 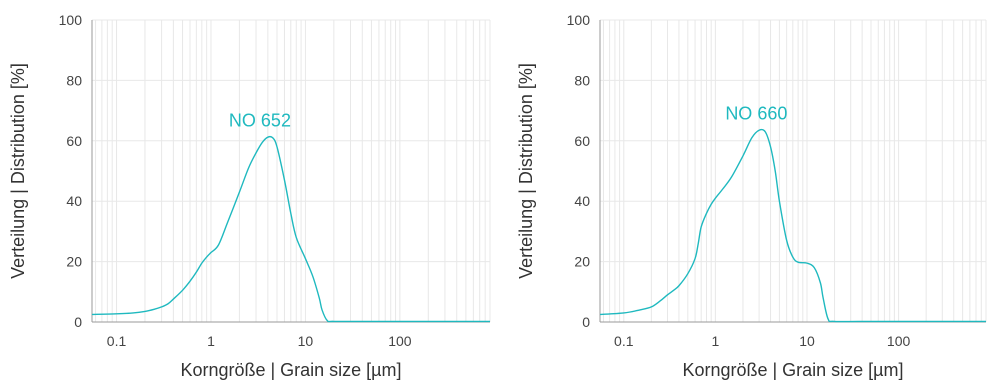 I want to click on series-label: NO 652, so click(x=260, y=120).